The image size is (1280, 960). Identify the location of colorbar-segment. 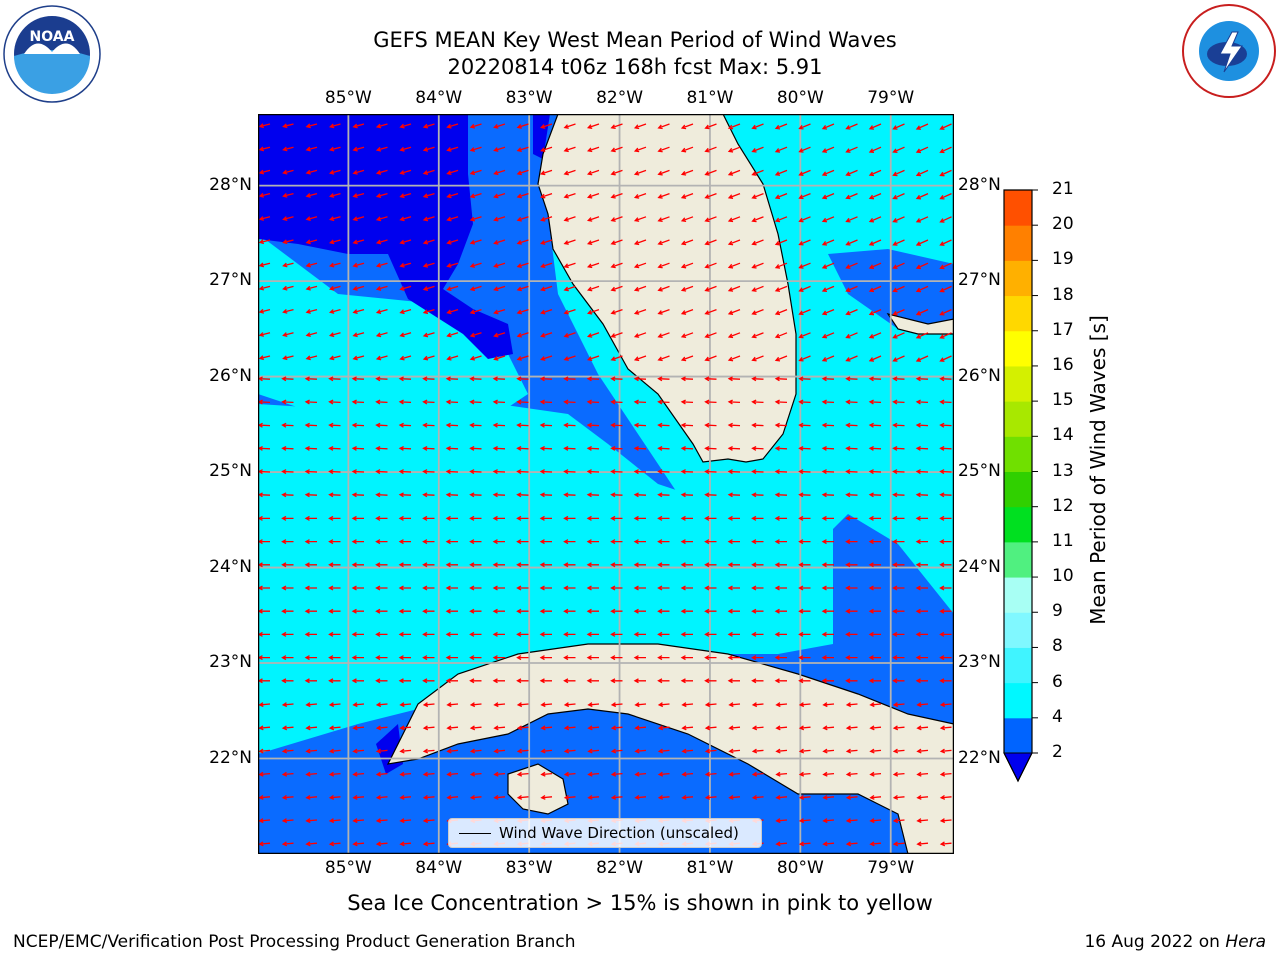
(1018, 313).